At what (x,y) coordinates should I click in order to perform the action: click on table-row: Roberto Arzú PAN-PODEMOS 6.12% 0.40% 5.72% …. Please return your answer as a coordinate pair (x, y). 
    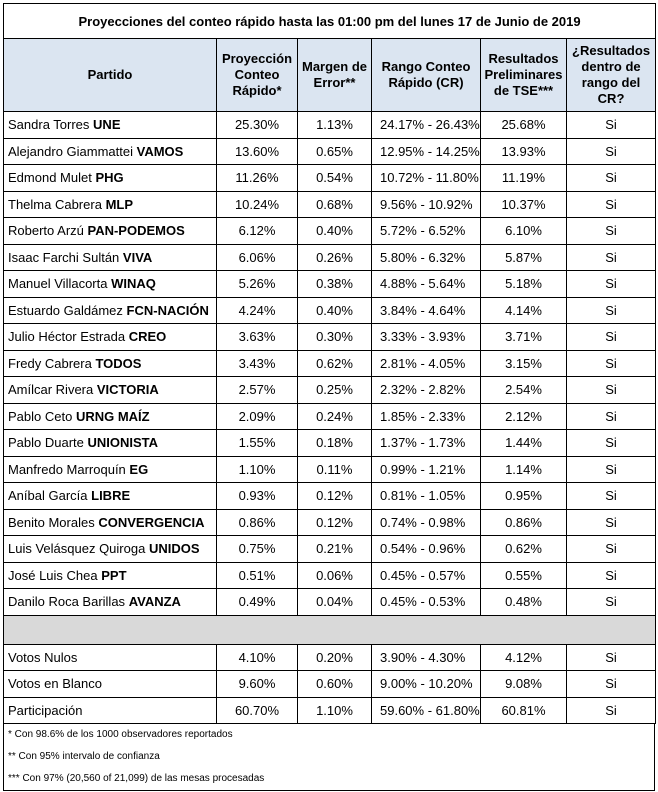
    Looking at the image, I should click on (330, 231).